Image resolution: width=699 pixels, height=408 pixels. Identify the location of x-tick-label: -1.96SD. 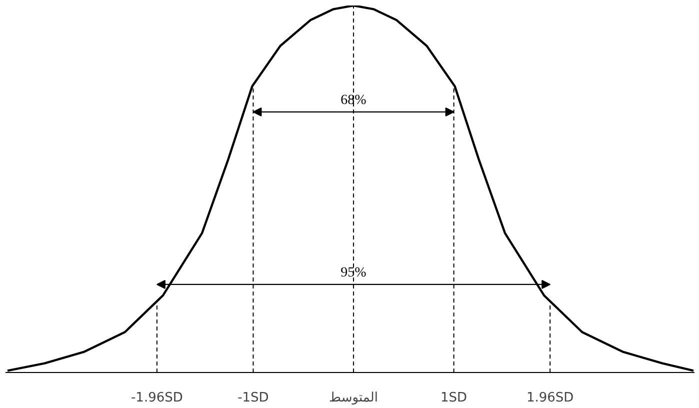
(156, 398).